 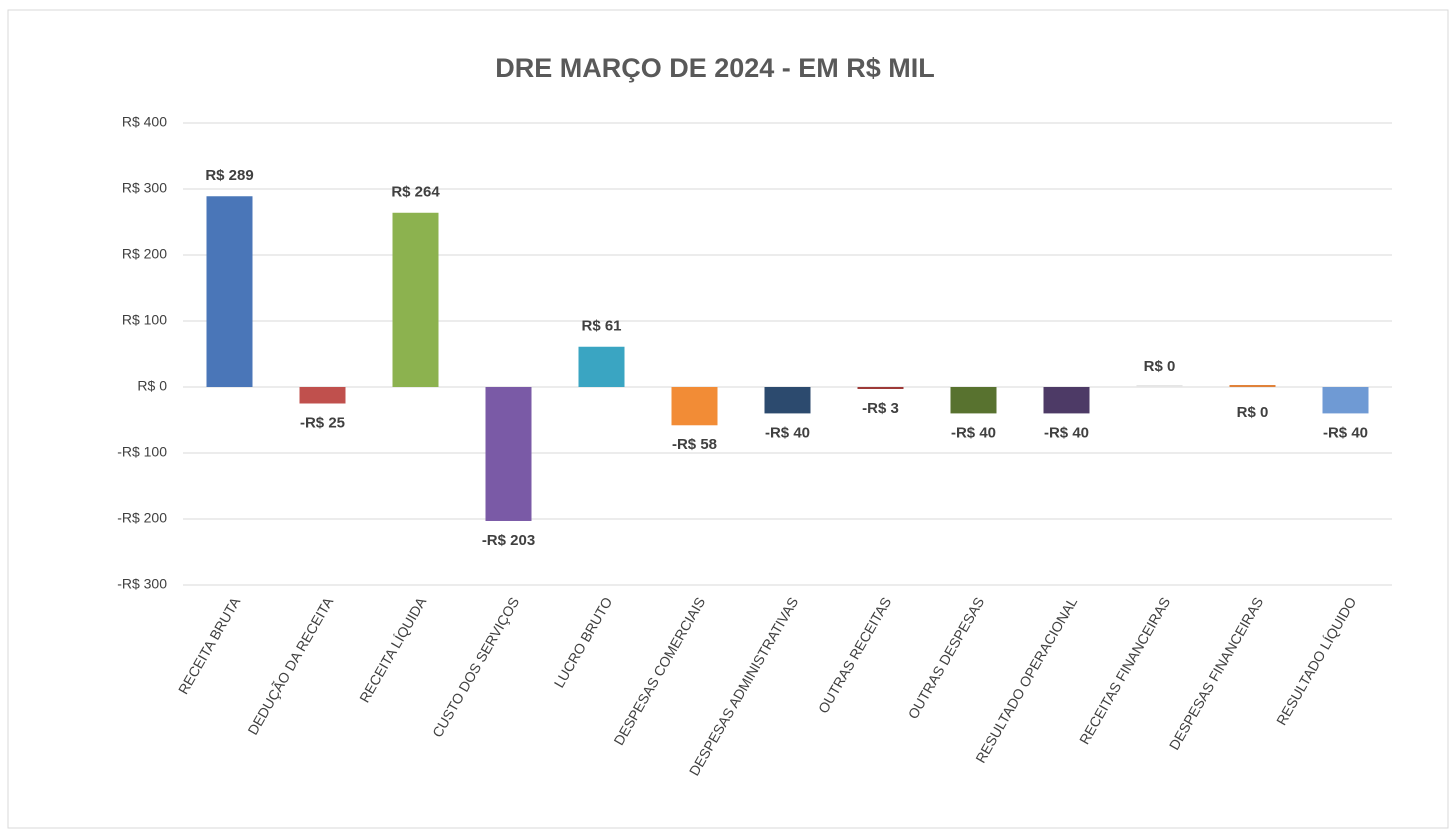 What do you see at coordinates (322, 422) in the screenshot?
I see `data-label: -R$ 25` at bounding box center [322, 422].